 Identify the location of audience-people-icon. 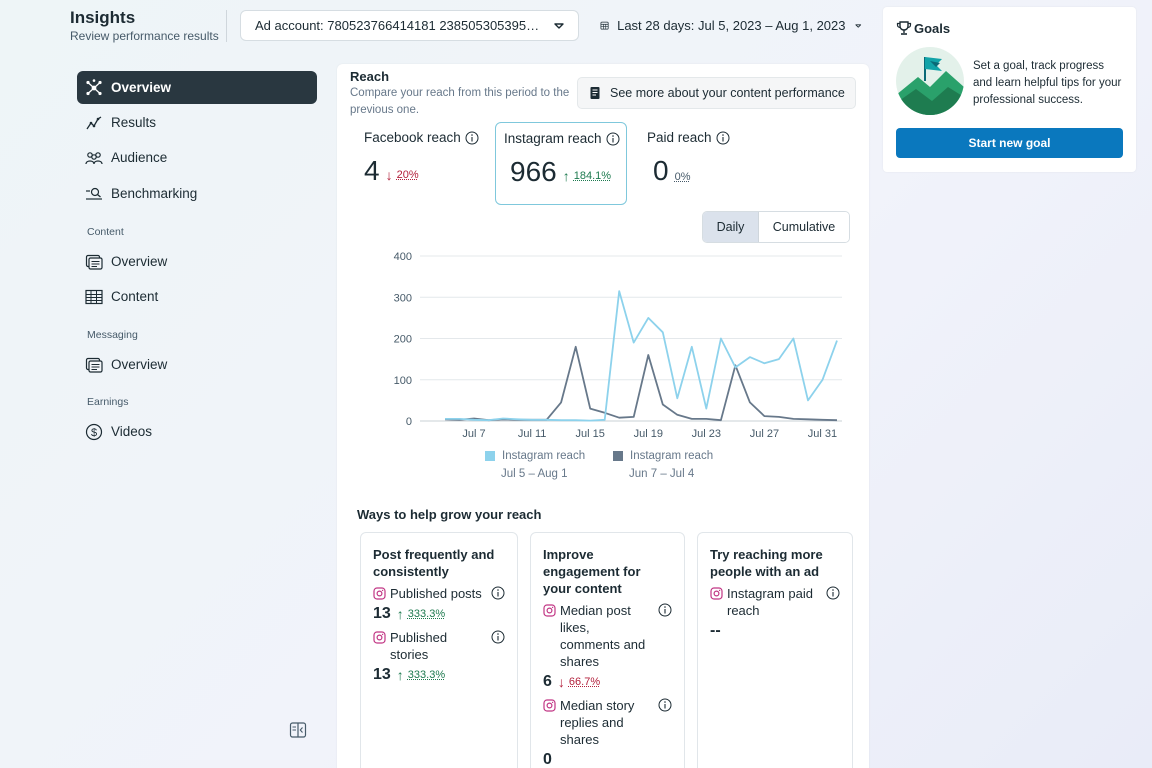
(94, 158).